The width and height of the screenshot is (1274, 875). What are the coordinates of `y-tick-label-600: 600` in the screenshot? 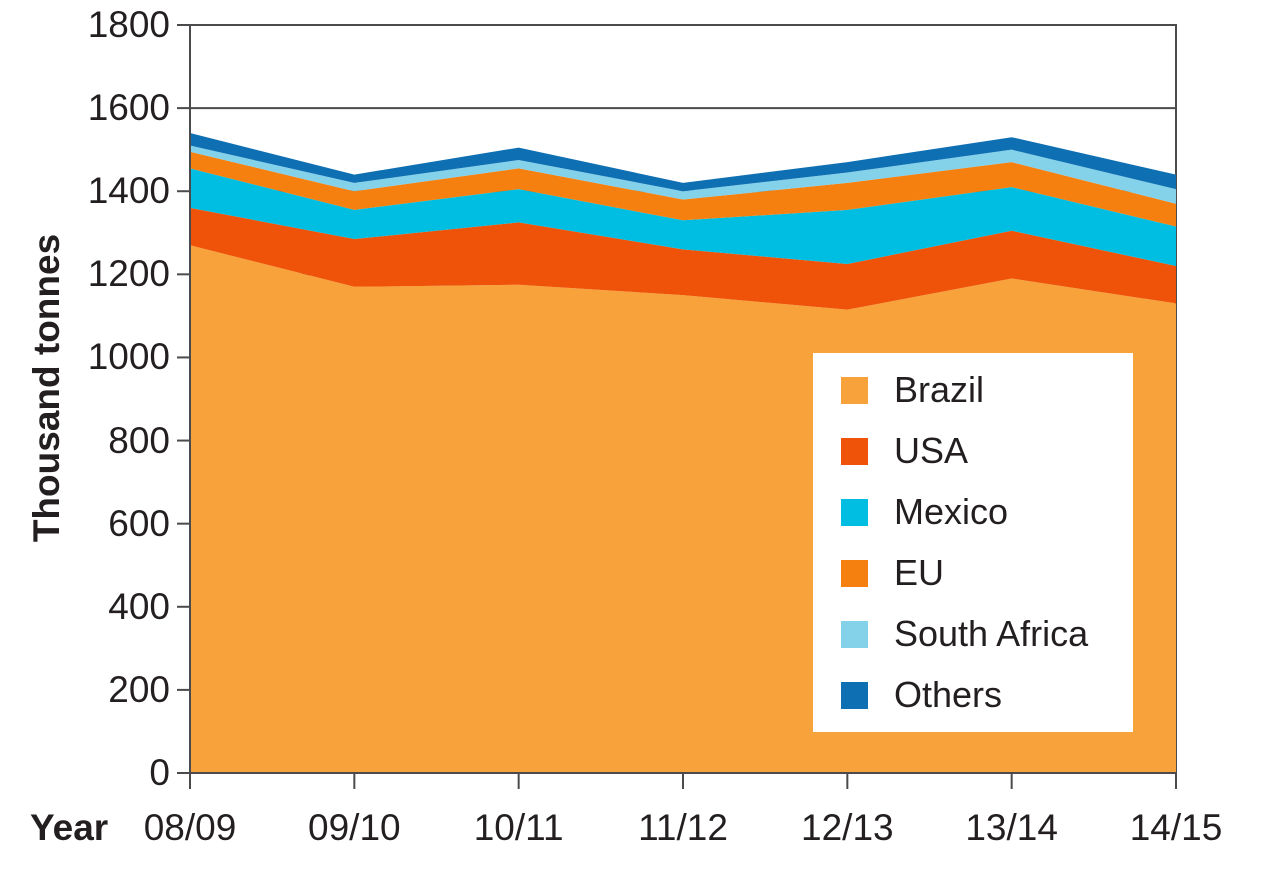 It's located at (139, 523).